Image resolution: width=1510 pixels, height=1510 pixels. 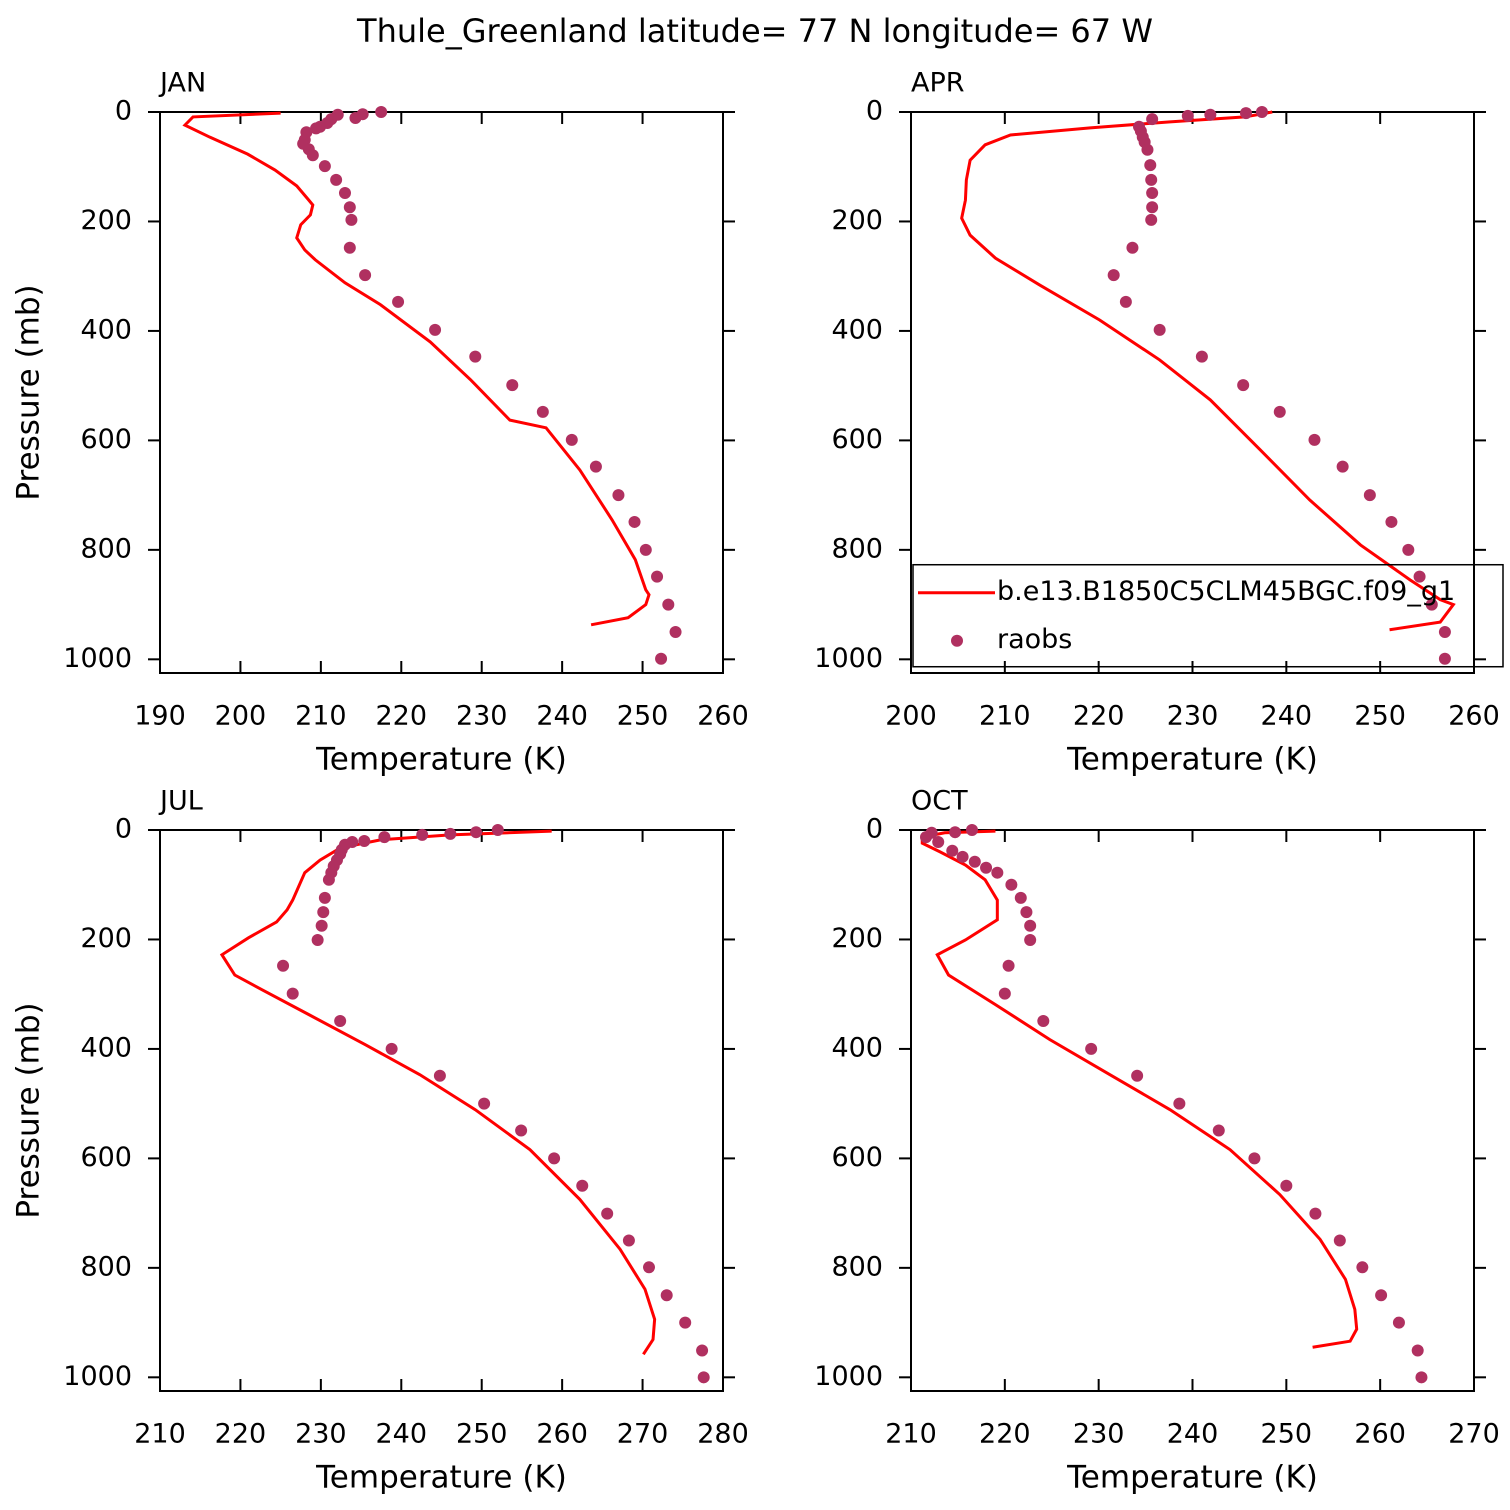 I want to click on y-tick-label: 800, so click(x=106, y=1266).